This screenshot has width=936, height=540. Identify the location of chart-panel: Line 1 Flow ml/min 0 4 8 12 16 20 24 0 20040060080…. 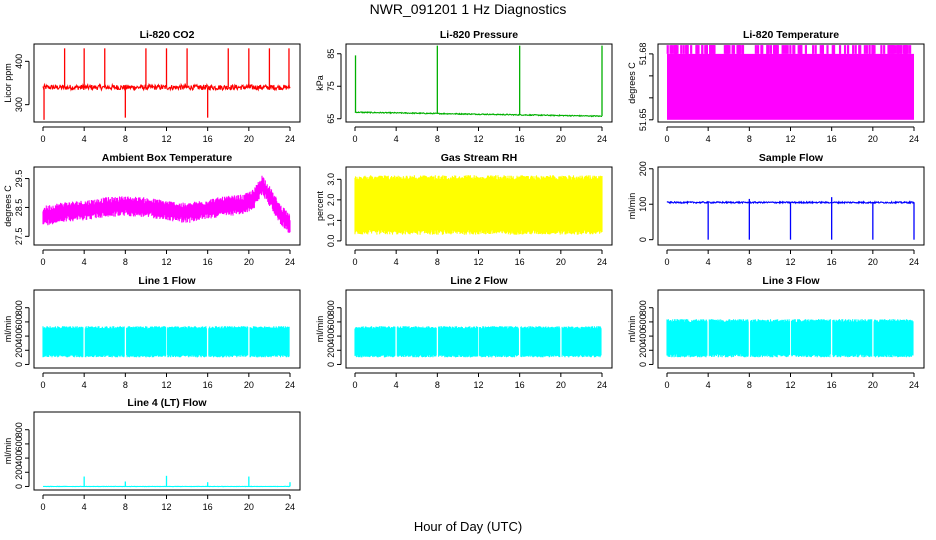
(152, 332).